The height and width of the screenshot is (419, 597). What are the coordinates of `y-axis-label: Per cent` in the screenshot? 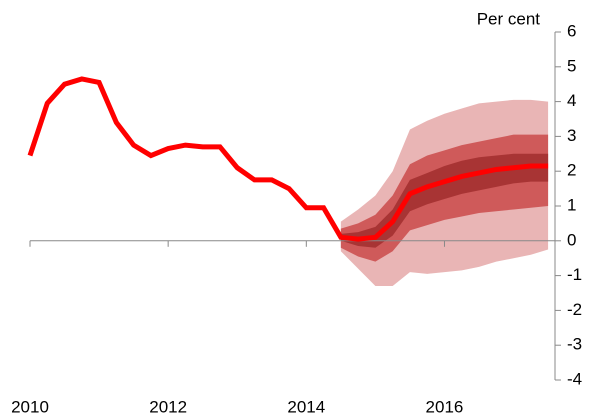 It's located at (509, 18).